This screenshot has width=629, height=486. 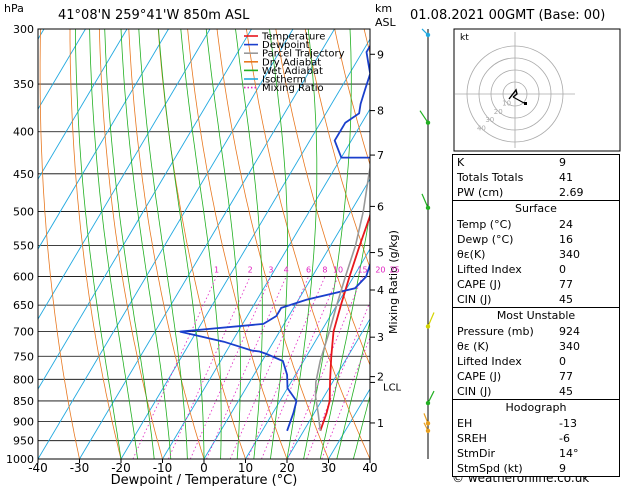 I want to click on surface-row: CAPE (J) 77, so click(x=536, y=284).